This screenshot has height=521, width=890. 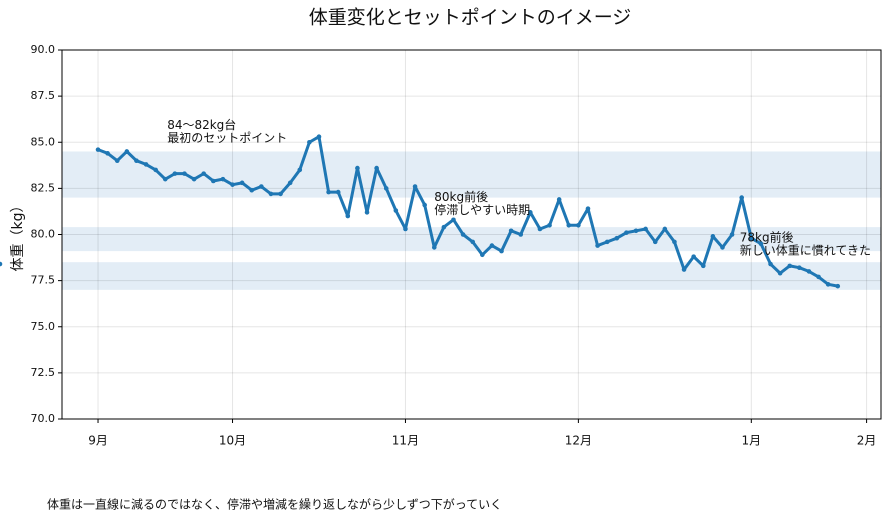 I want to click on y-tick-label: 87.5, so click(x=43, y=95).